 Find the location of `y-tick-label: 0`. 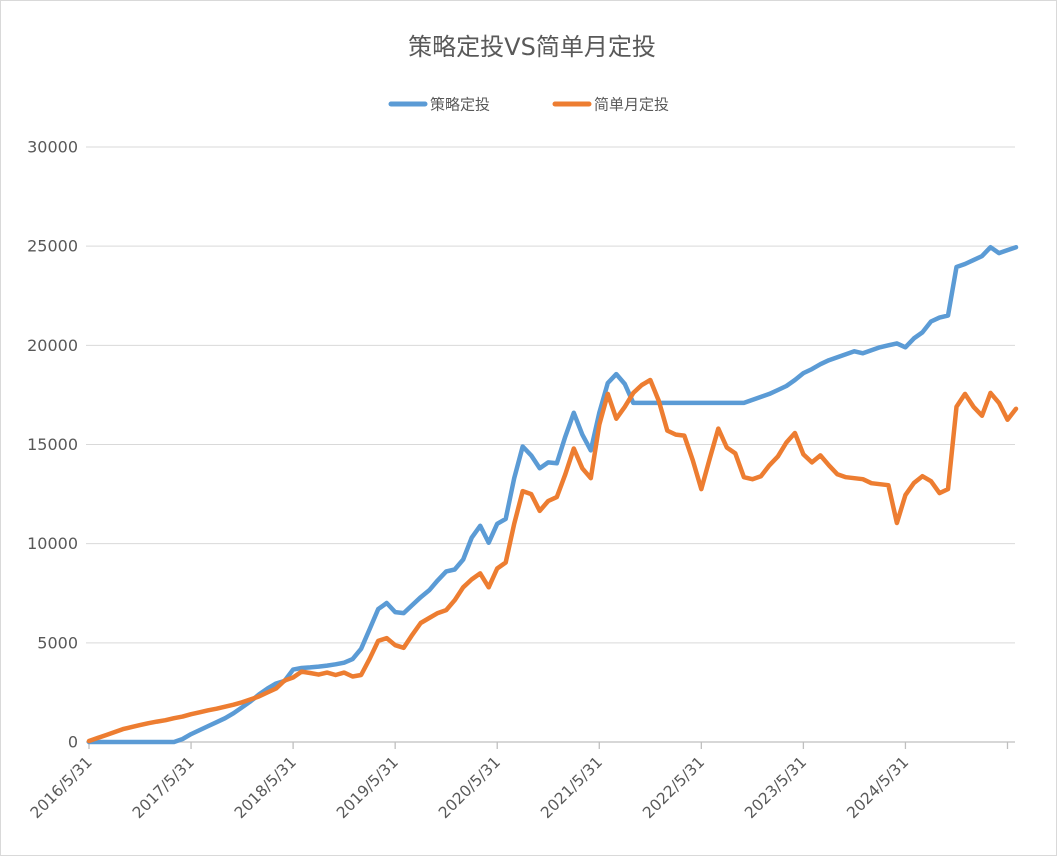

y-tick-label: 0 is located at coordinates (73, 742).